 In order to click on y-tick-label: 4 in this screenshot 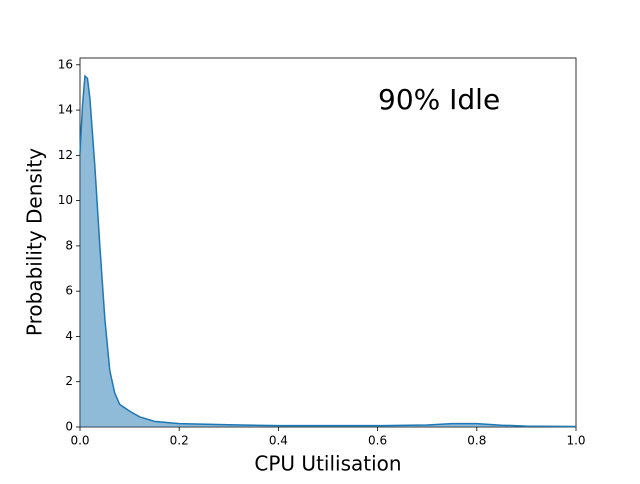, I will do `click(69, 336)`.